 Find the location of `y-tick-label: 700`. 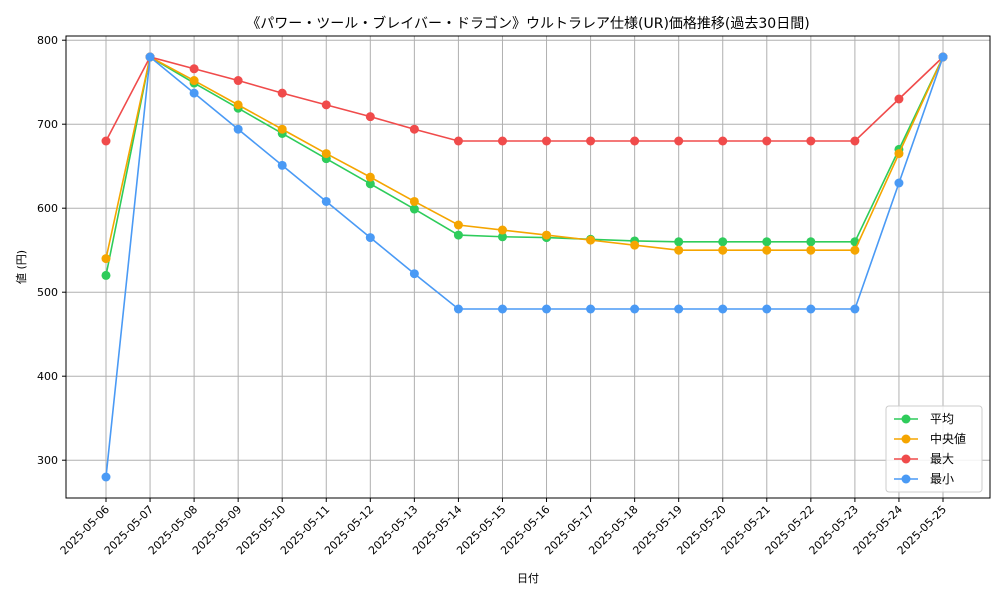

y-tick-label: 700 is located at coordinates (47, 124).